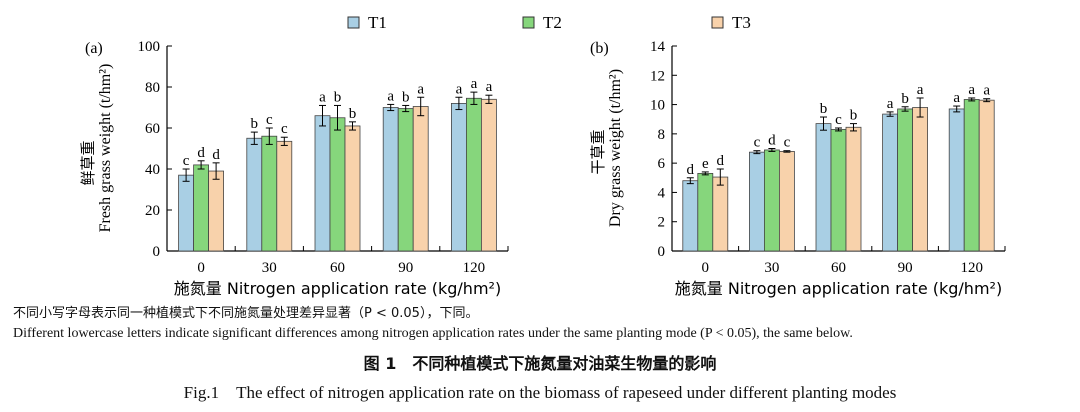 This screenshot has height=412, width=1080. What do you see at coordinates (615, 148) in the screenshot?
I see `y-axis-label-english: Dry grass weight (t/hm²)` at bounding box center [615, 148].